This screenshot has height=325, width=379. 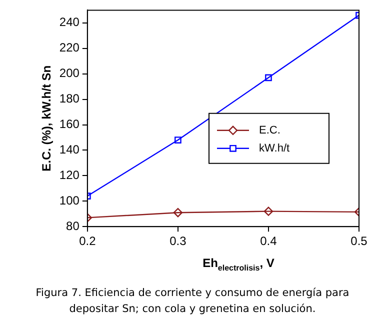 I want to click on x-tick-label: 0.5, so click(x=359, y=241).